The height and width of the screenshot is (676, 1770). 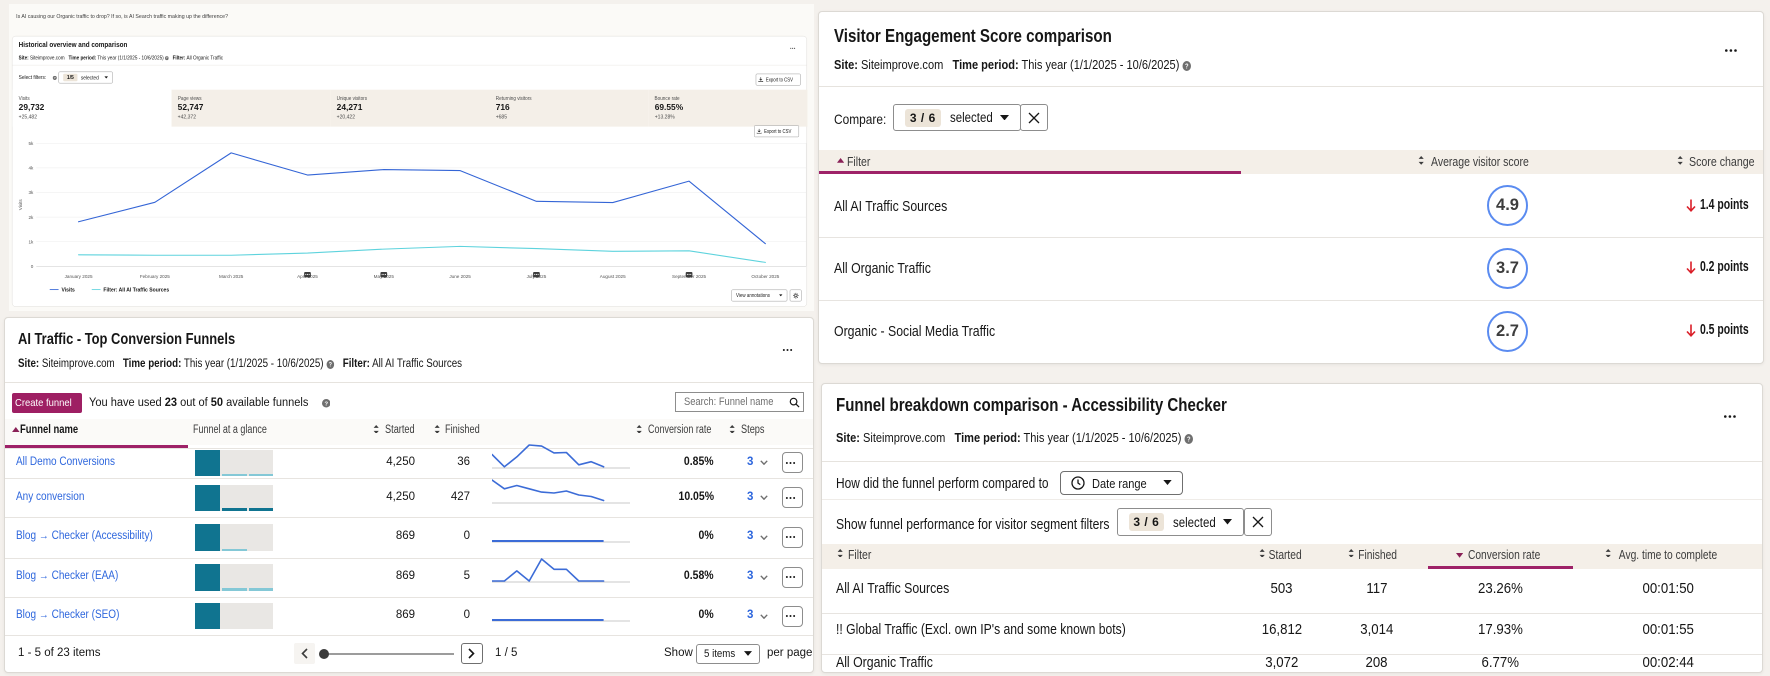 What do you see at coordinates (32, 266) in the screenshot?
I see `svg-text: 0` at bounding box center [32, 266].